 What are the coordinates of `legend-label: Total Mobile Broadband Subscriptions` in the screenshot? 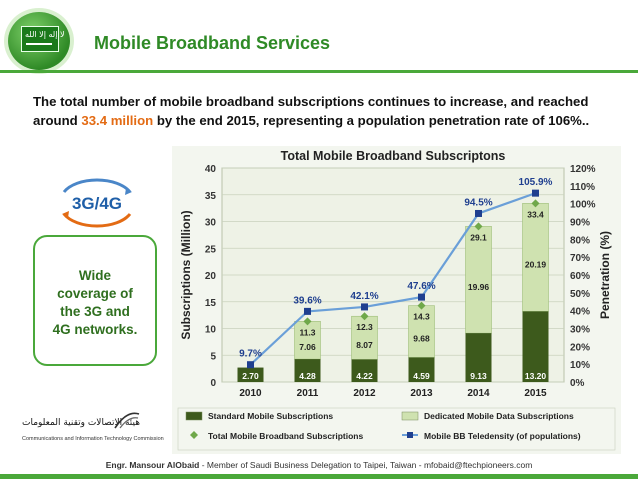 It's located at (285, 436).